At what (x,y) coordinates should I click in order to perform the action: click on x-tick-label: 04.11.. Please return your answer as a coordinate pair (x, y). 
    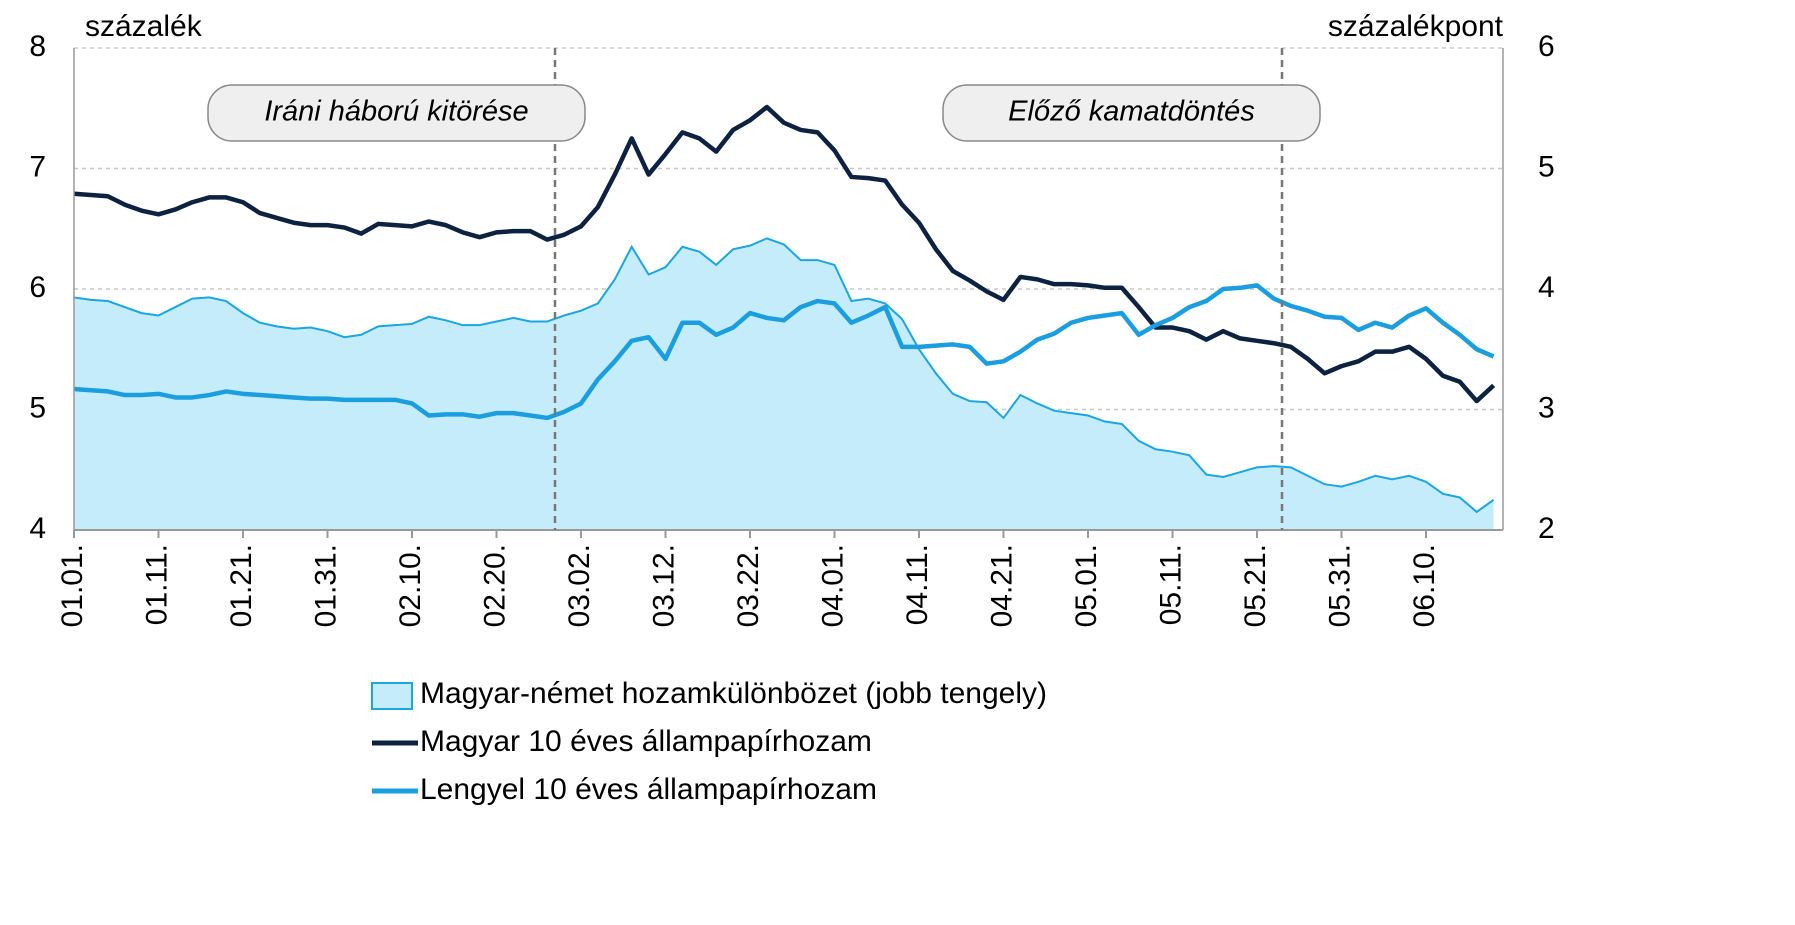
    Looking at the image, I should click on (917, 584).